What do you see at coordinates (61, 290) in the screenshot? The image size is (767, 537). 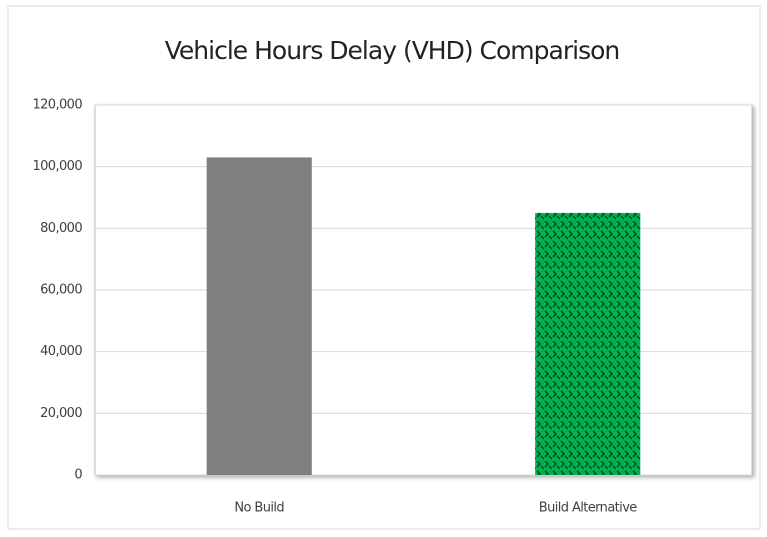 I see `y-tick-label: 60,000` at bounding box center [61, 290].